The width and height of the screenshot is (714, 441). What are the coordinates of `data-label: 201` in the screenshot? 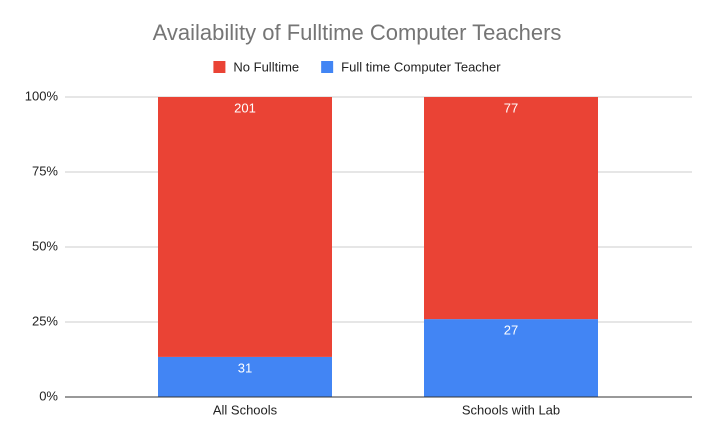 It's located at (245, 107).